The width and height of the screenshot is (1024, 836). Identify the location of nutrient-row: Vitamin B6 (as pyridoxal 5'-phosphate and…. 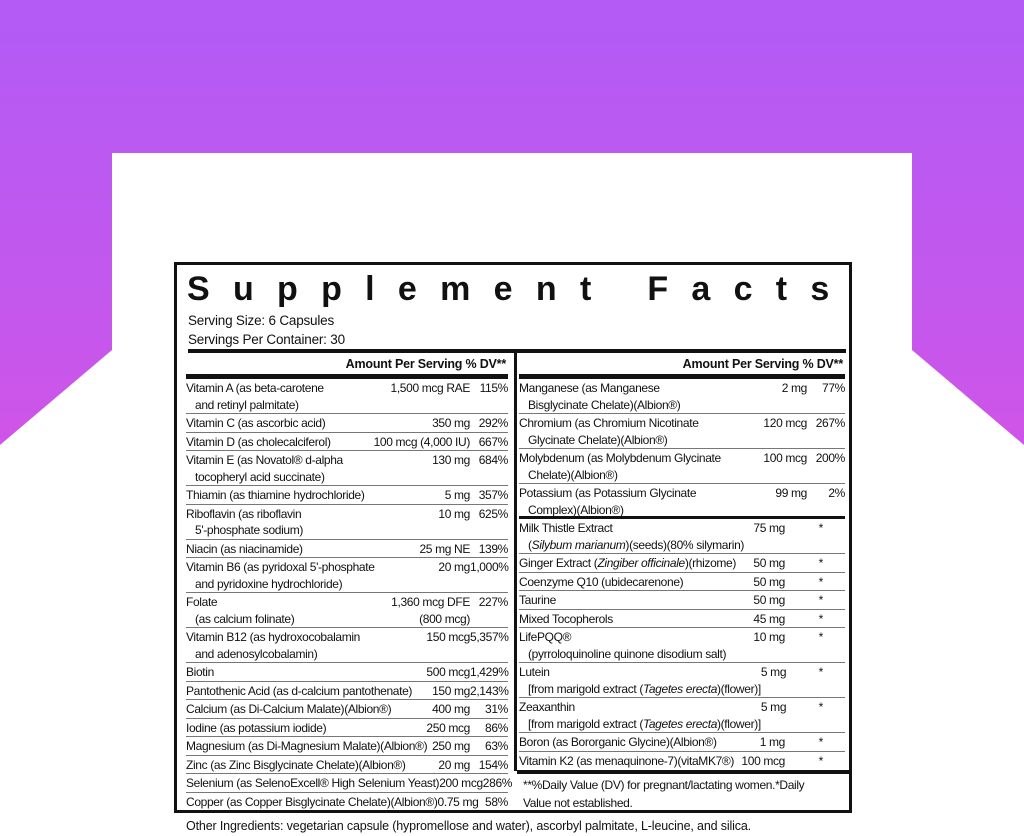
(347, 575).